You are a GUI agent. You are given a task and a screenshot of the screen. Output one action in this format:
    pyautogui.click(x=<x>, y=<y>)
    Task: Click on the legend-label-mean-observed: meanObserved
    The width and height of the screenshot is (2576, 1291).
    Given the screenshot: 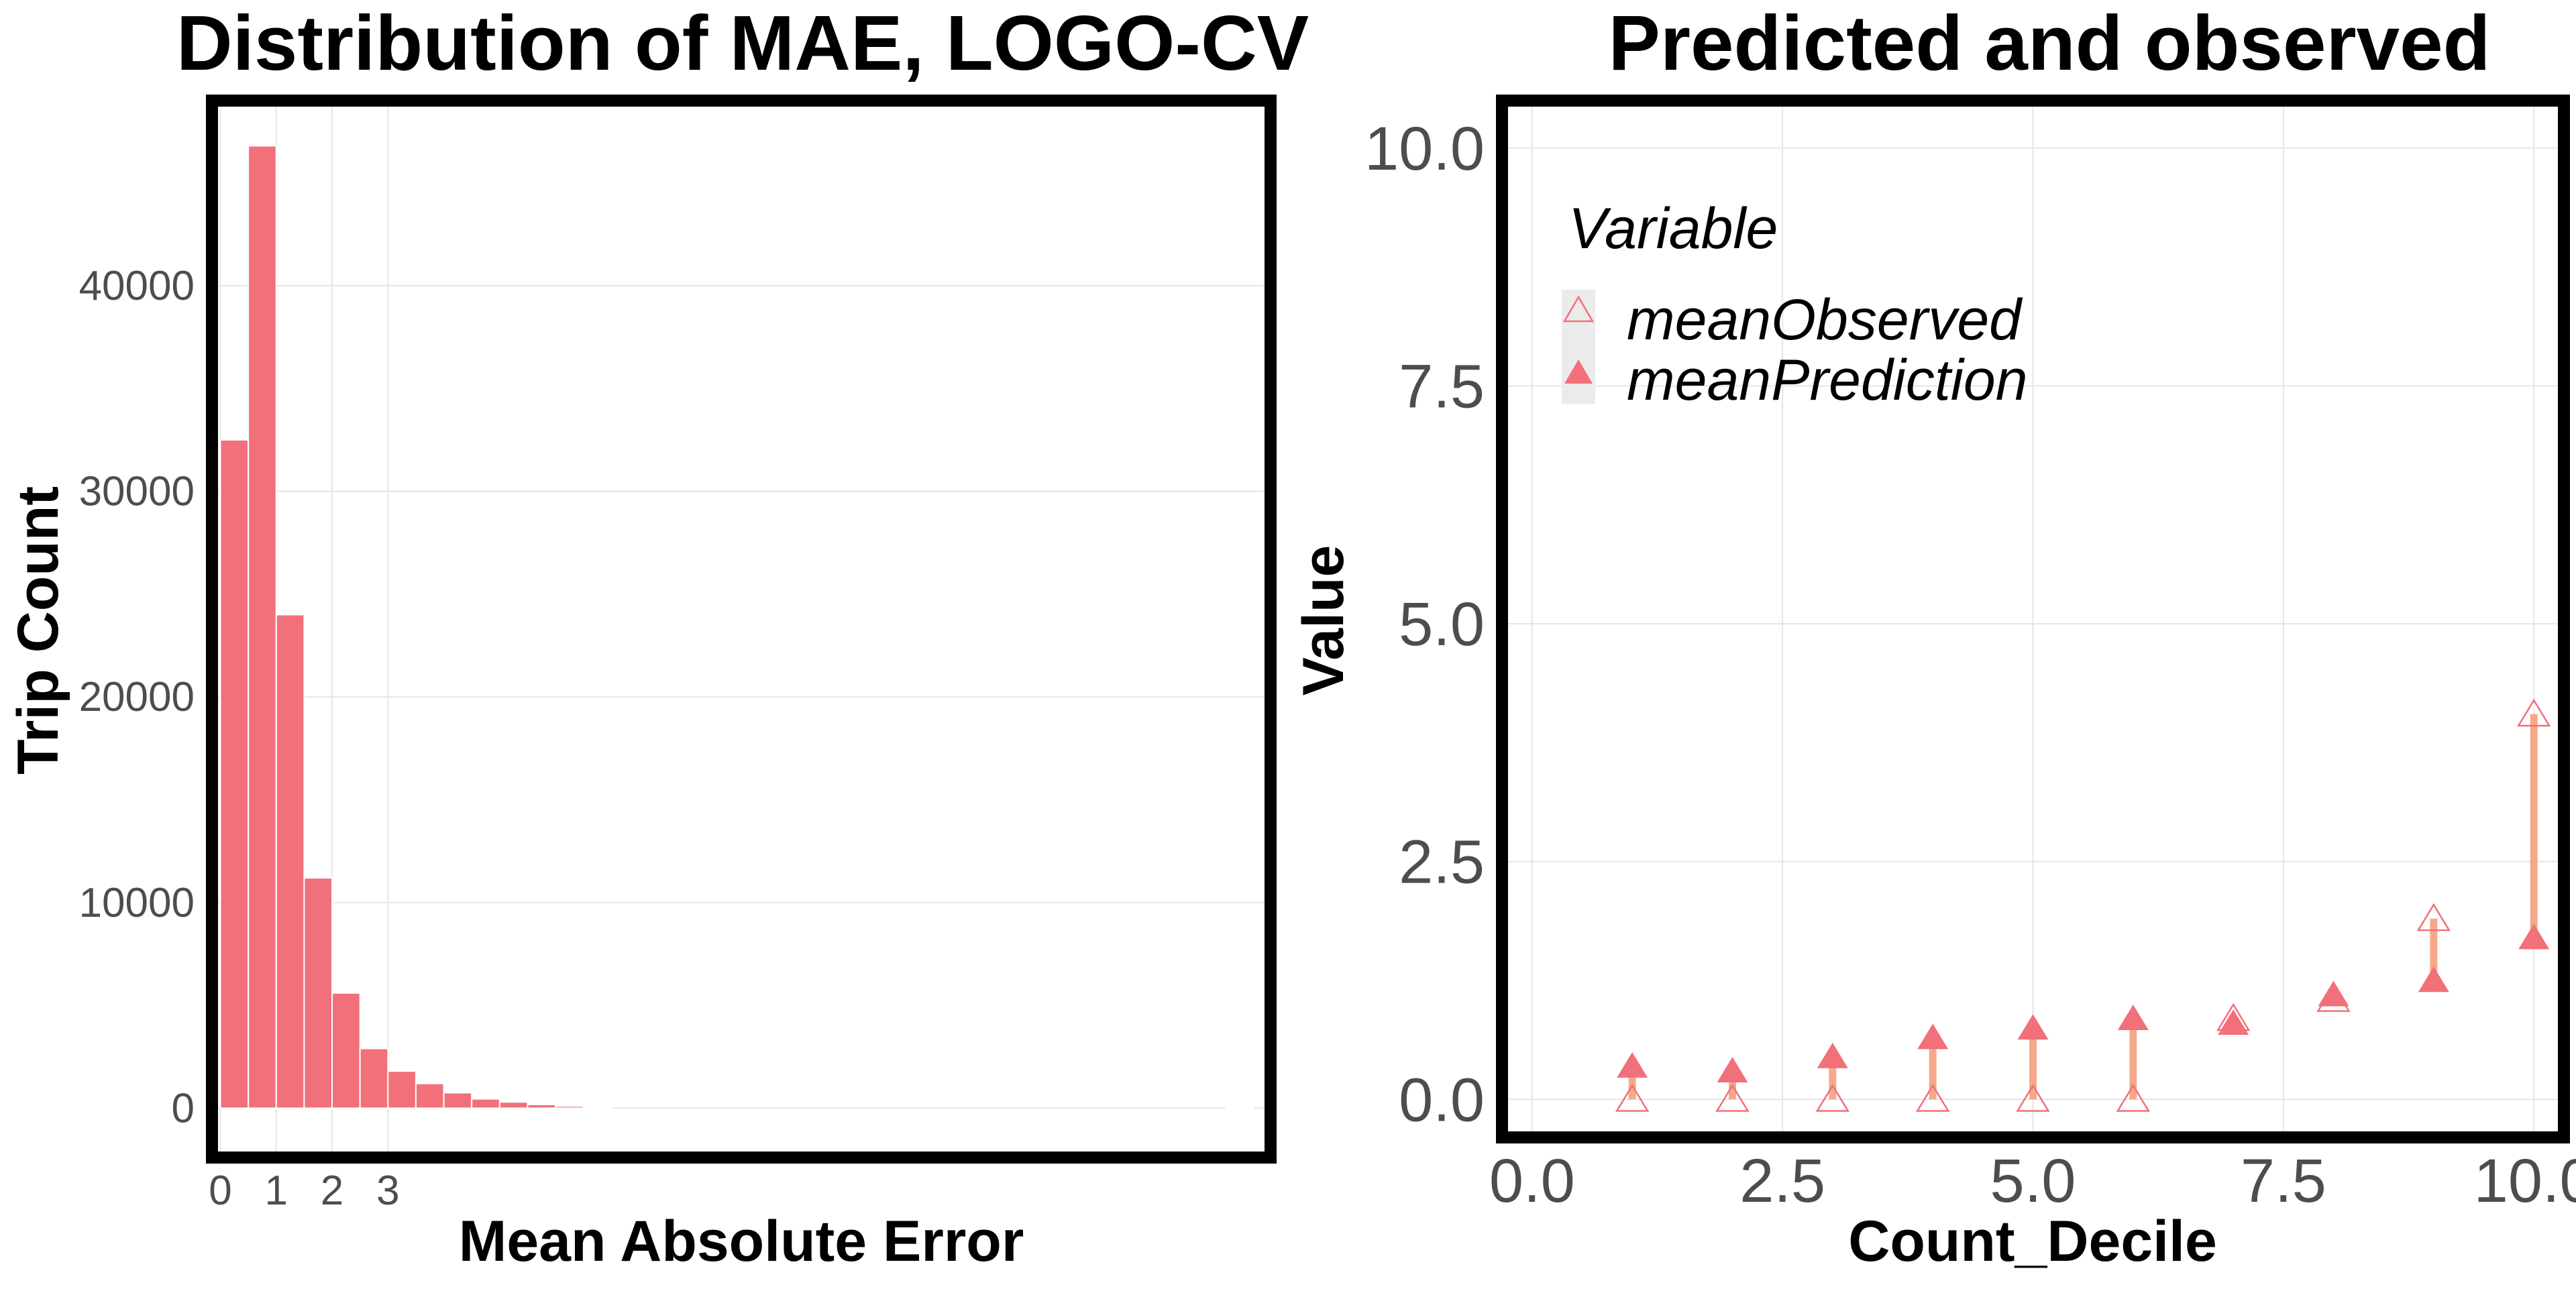 What is the action you would take?
    pyautogui.click(x=1825, y=320)
    